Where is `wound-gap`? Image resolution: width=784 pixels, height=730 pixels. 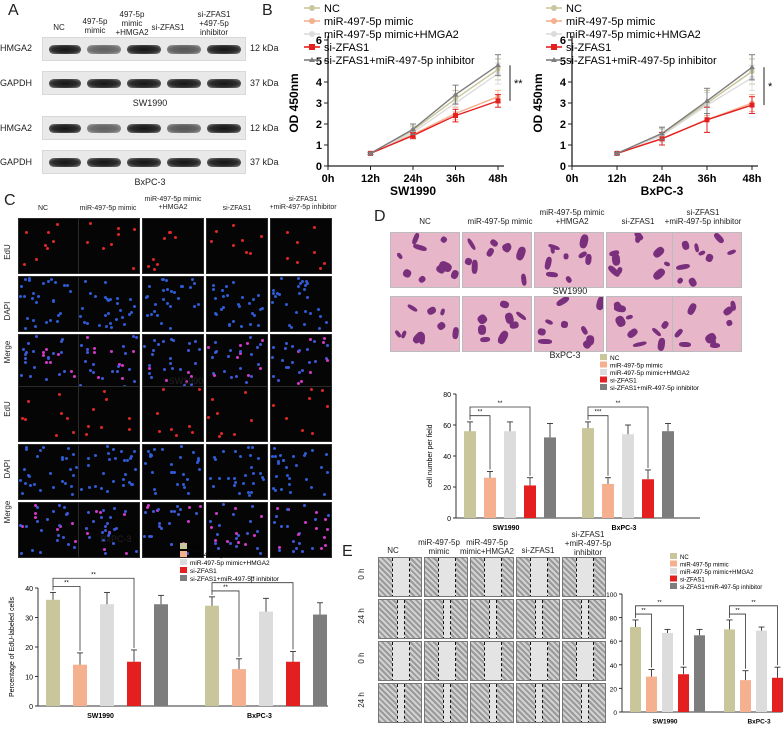 wound-gap is located at coordinates (447, 661).